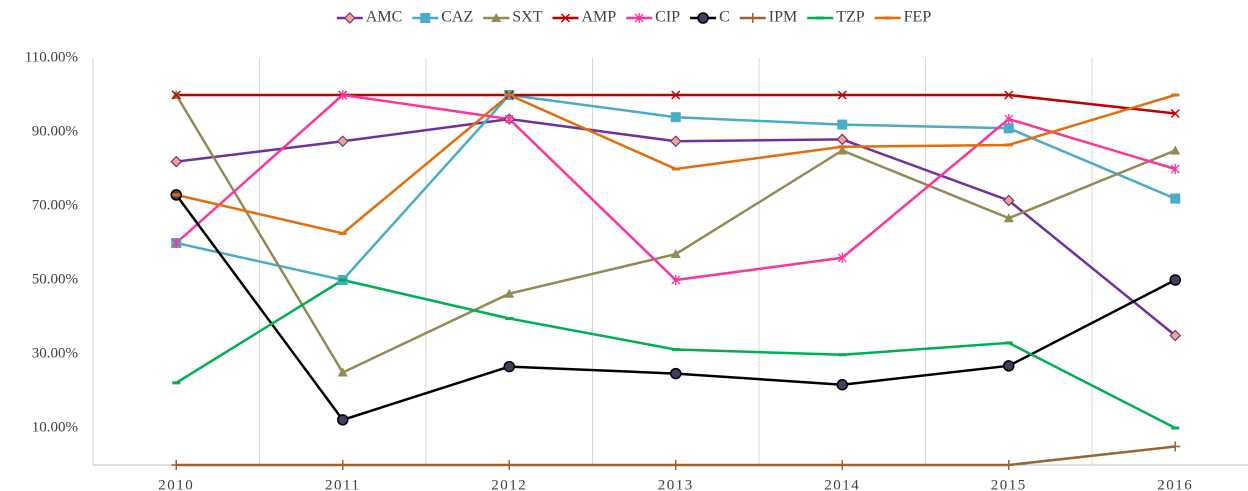 The width and height of the screenshot is (1248, 491). What do you see at coordinates (55, 205) in the screenshot?
I see `y-tick-label: 70.00%` at bounding box center [55, 205].